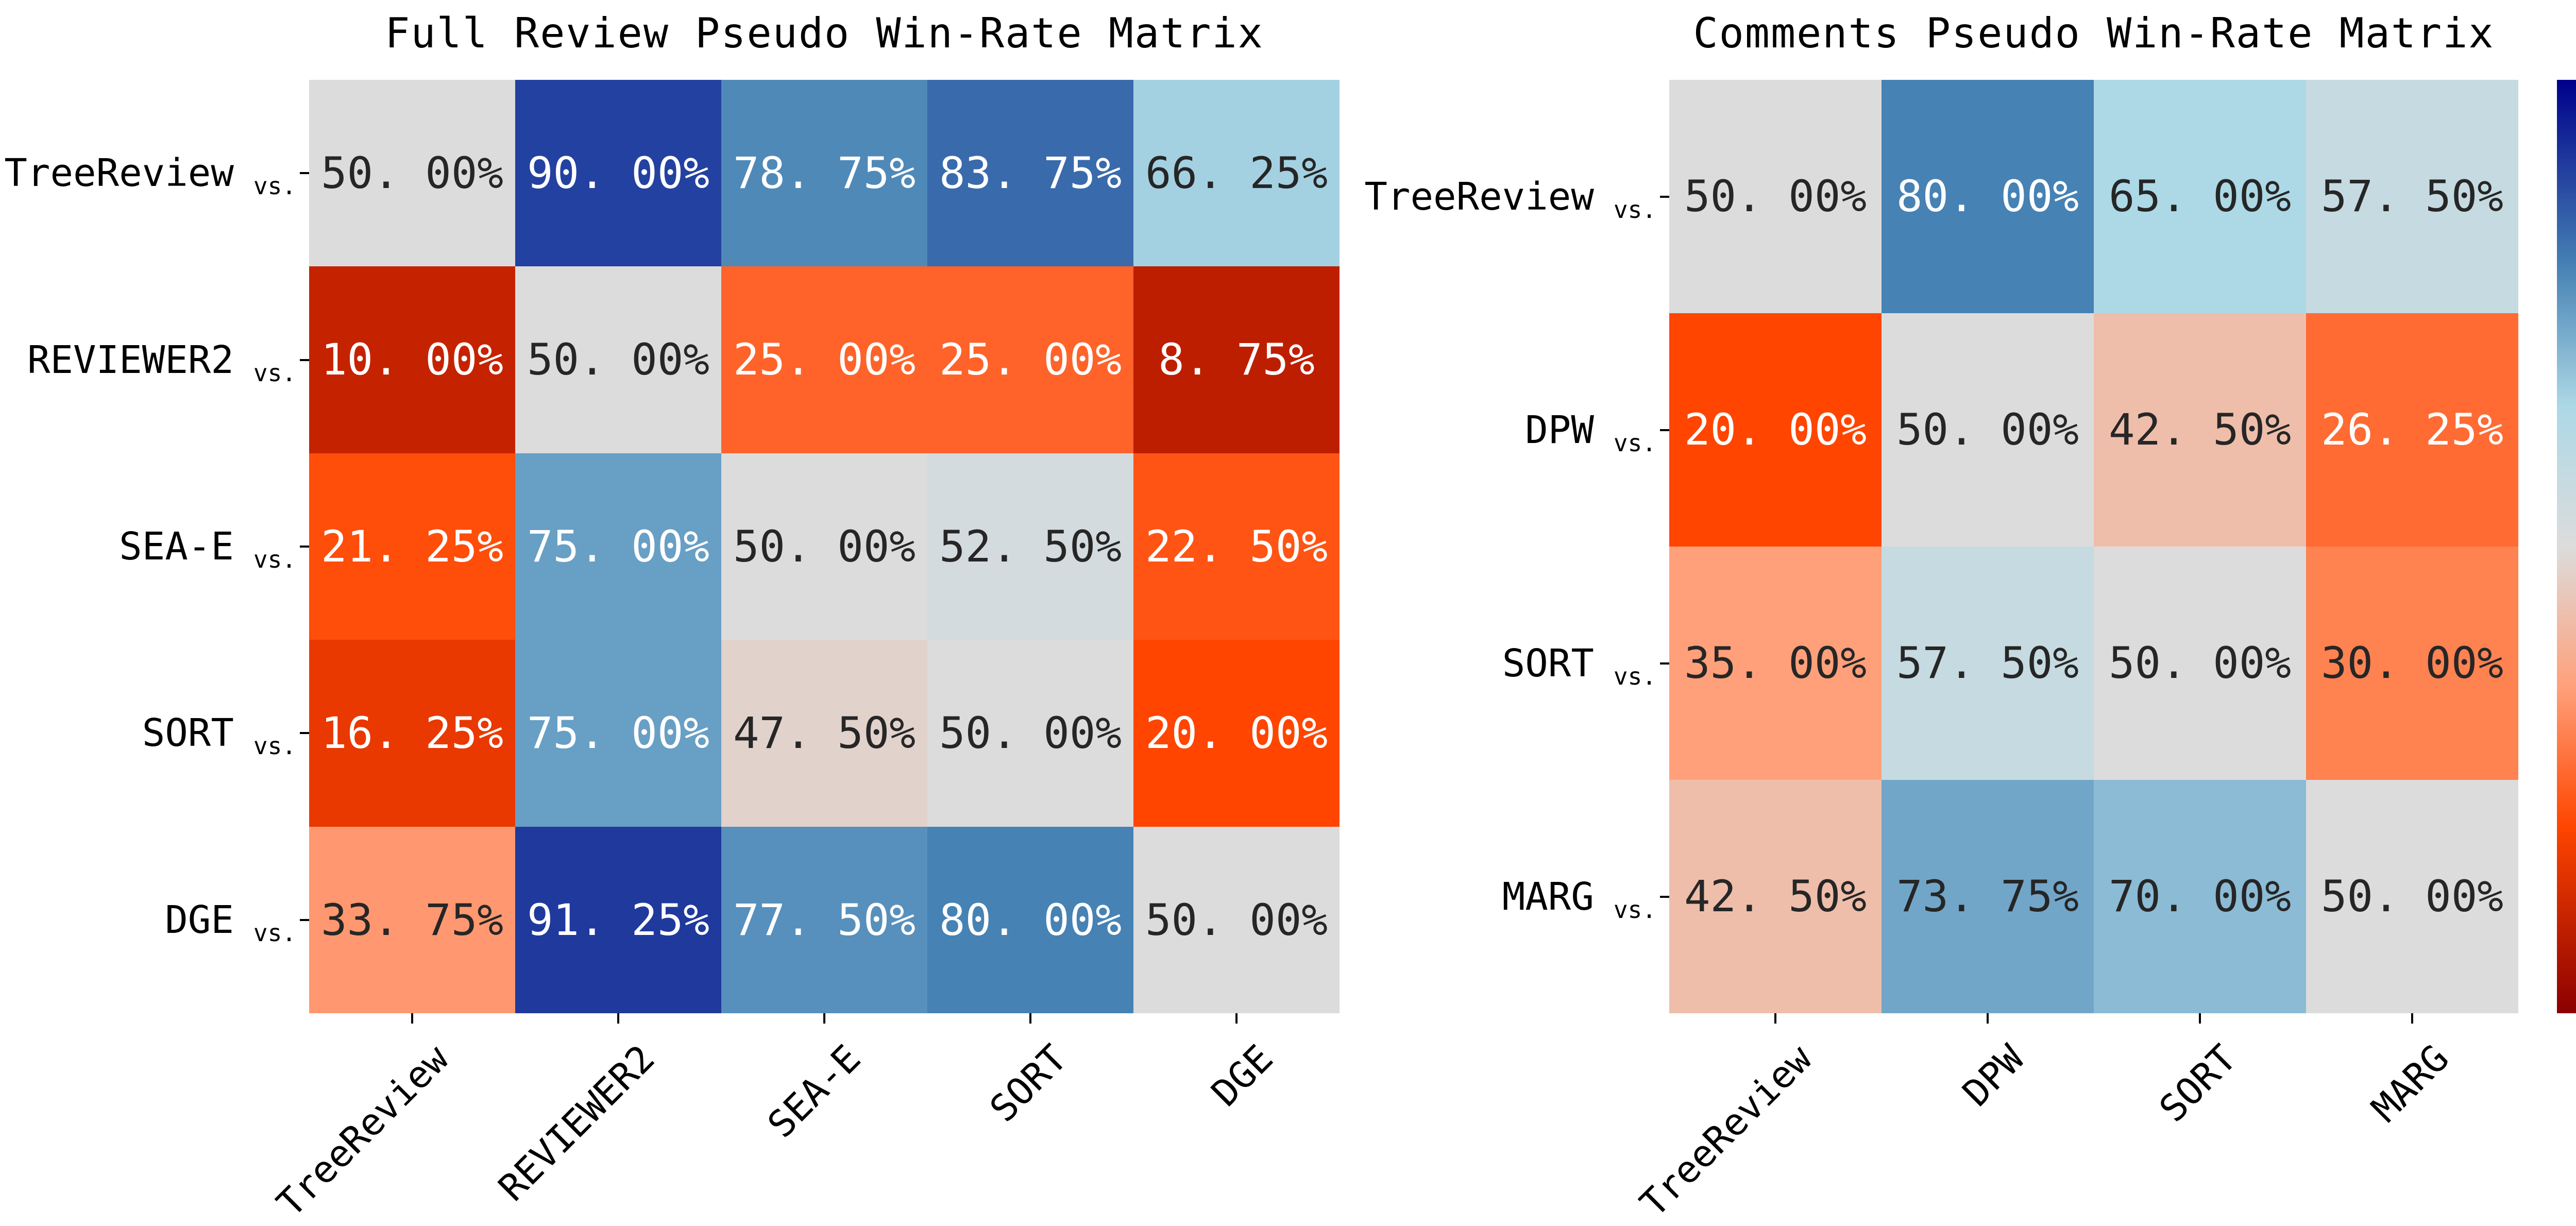 The width and height of the screenshot is (2576, 1226). I want to click on row-label: DPW vs., so click(1590, 430).